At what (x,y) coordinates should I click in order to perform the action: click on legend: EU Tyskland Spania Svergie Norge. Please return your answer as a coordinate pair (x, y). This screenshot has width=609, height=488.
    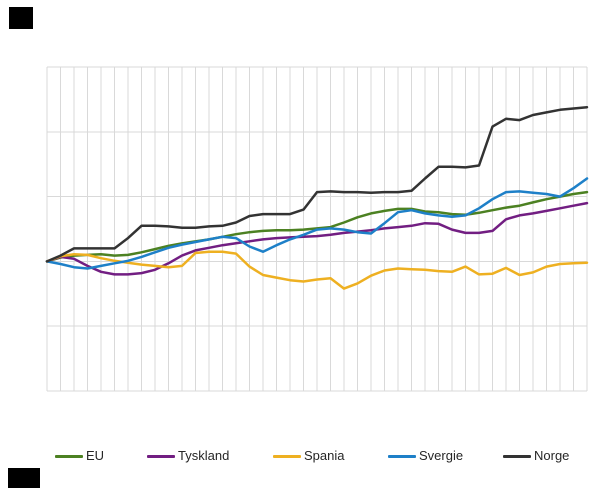
    Looking at the image, I should click on (305, 456).